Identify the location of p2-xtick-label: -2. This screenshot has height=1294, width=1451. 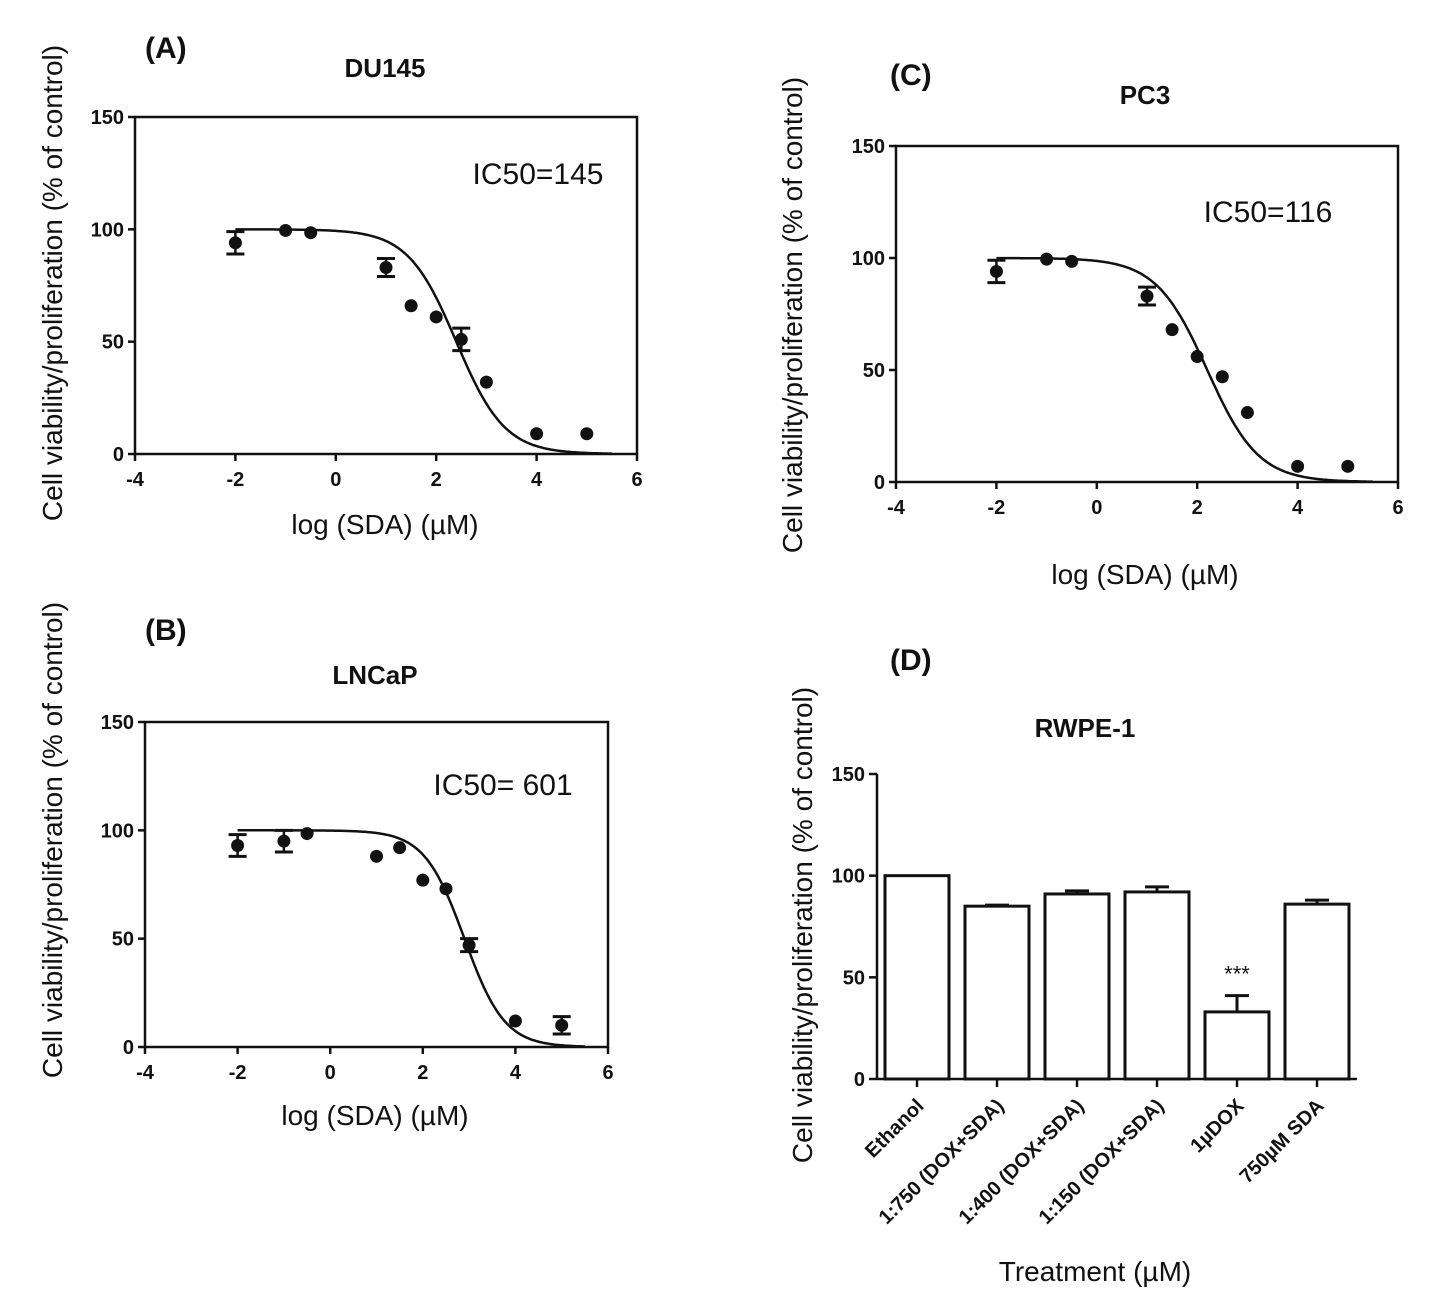
(997, 508).